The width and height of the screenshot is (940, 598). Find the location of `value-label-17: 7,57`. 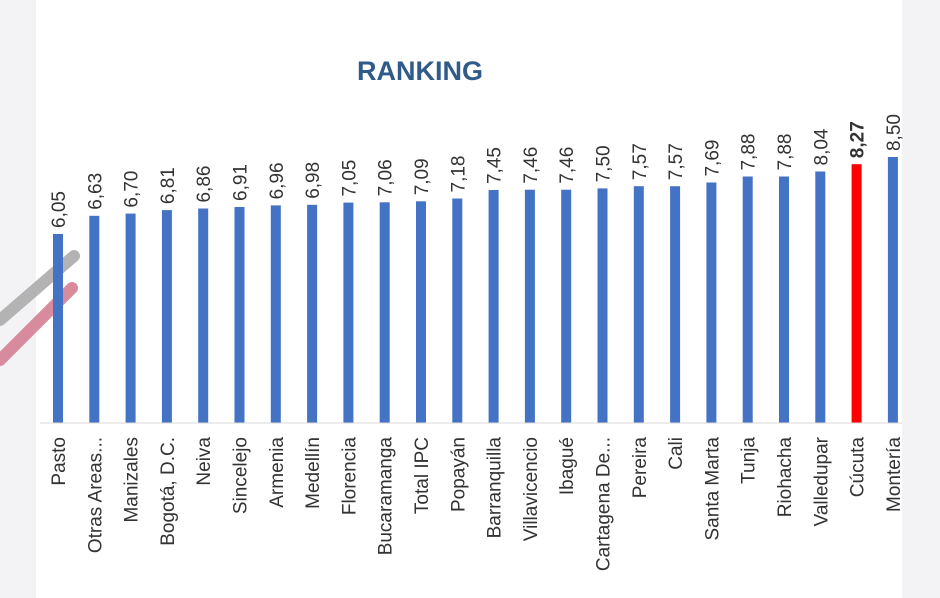

value-label-17: 7,57 is located at coordinates (676, 161).